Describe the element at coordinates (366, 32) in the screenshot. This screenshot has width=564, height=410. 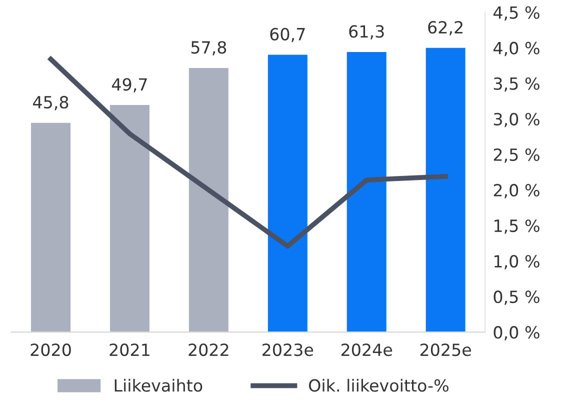
I see `data-label: 61,3` at that location.